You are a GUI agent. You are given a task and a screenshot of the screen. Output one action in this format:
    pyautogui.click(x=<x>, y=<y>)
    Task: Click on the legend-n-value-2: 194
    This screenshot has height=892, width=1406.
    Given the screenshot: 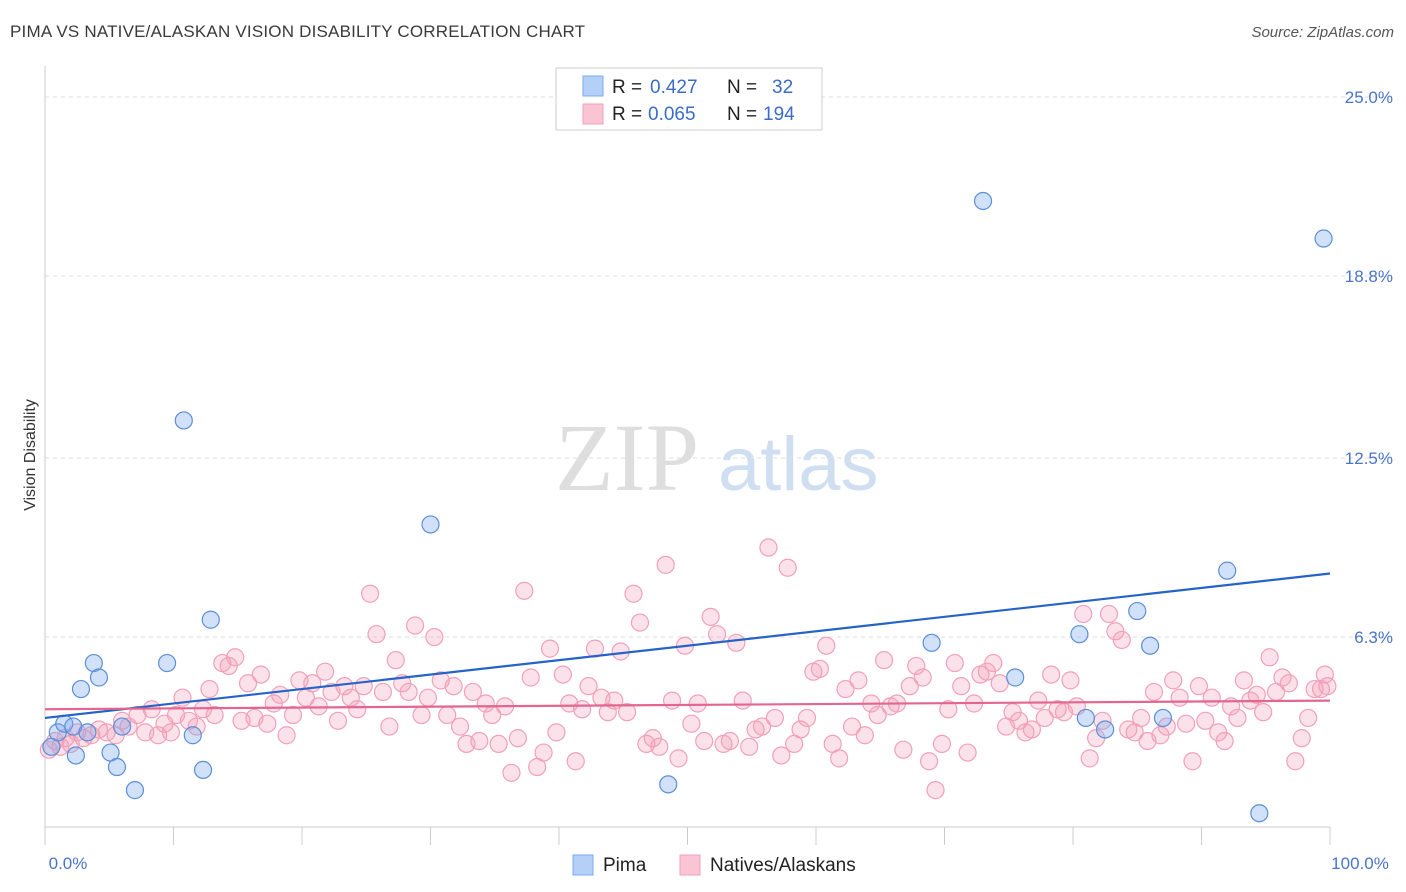 What is the action you would take?
    pyautogui.click(x=779, y=114)
    